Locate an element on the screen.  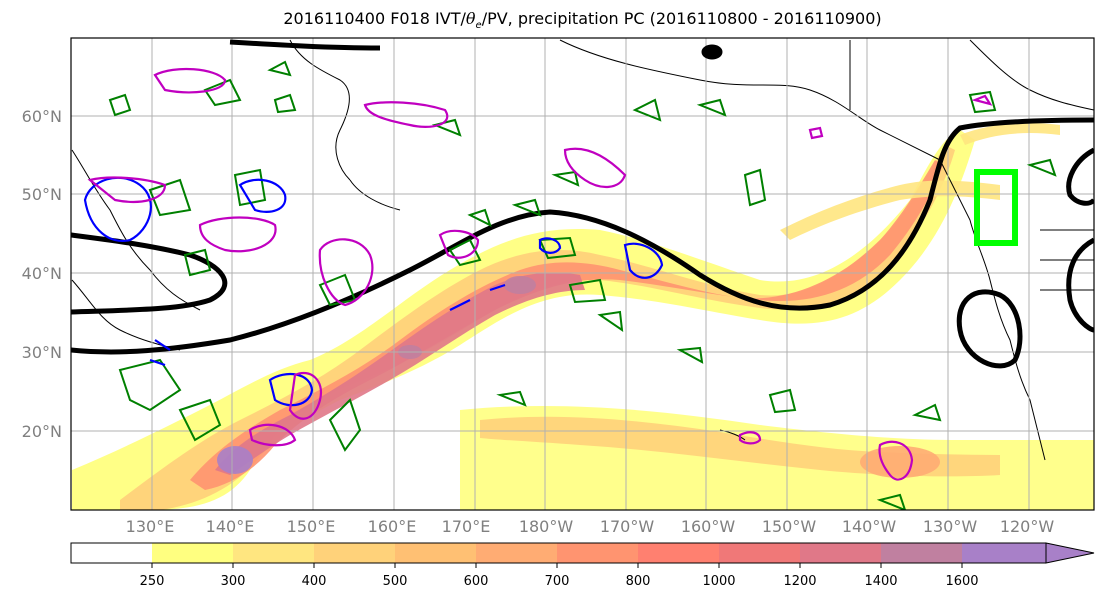
colorbar-tick-label: 1600 is located at coordinates (961, 581).